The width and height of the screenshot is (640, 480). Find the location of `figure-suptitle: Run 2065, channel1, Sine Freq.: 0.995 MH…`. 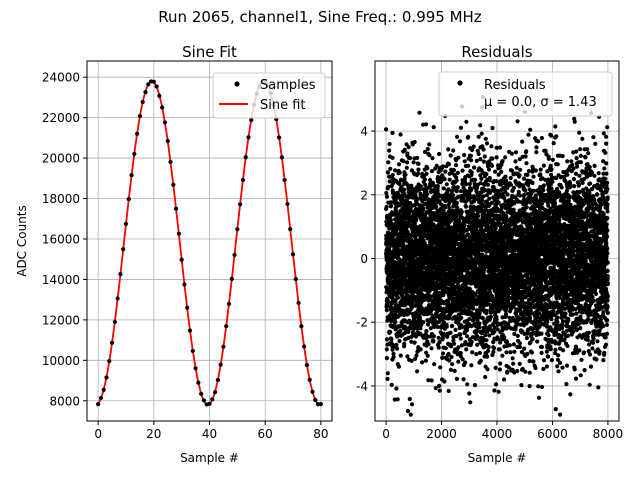

figure-suptitle: Run 2065, channel1, Sine Freq.: 0.995 MH… is located at coordinates (320, 17).